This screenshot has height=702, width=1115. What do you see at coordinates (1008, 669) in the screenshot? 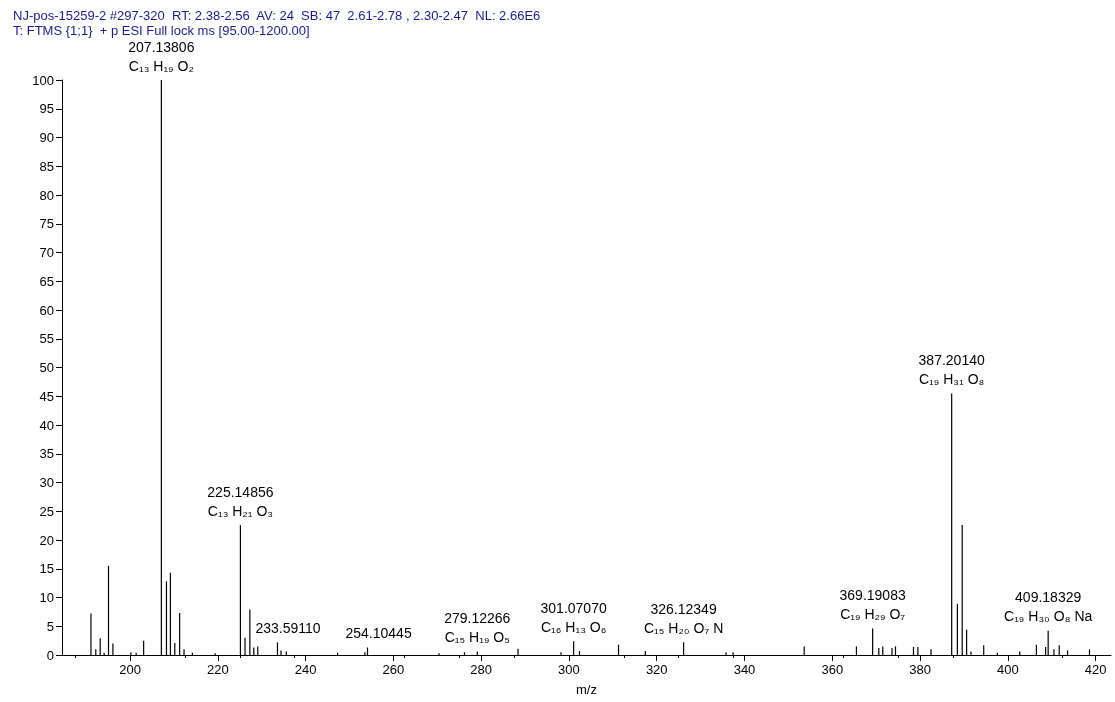
I see `x-tick-label: 400` at bounding box center [1008, 669].